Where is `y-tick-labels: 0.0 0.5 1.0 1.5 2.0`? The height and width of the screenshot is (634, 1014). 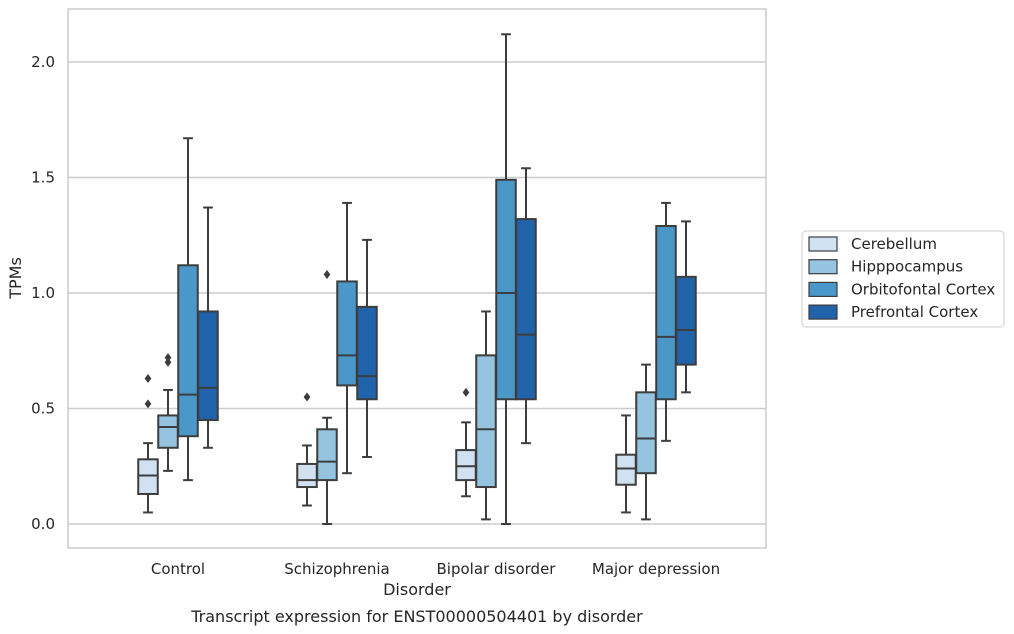
y-tick-labels: 0.0 0.5 1.0 1.5 2.0 is located at coordinates (43, 293).